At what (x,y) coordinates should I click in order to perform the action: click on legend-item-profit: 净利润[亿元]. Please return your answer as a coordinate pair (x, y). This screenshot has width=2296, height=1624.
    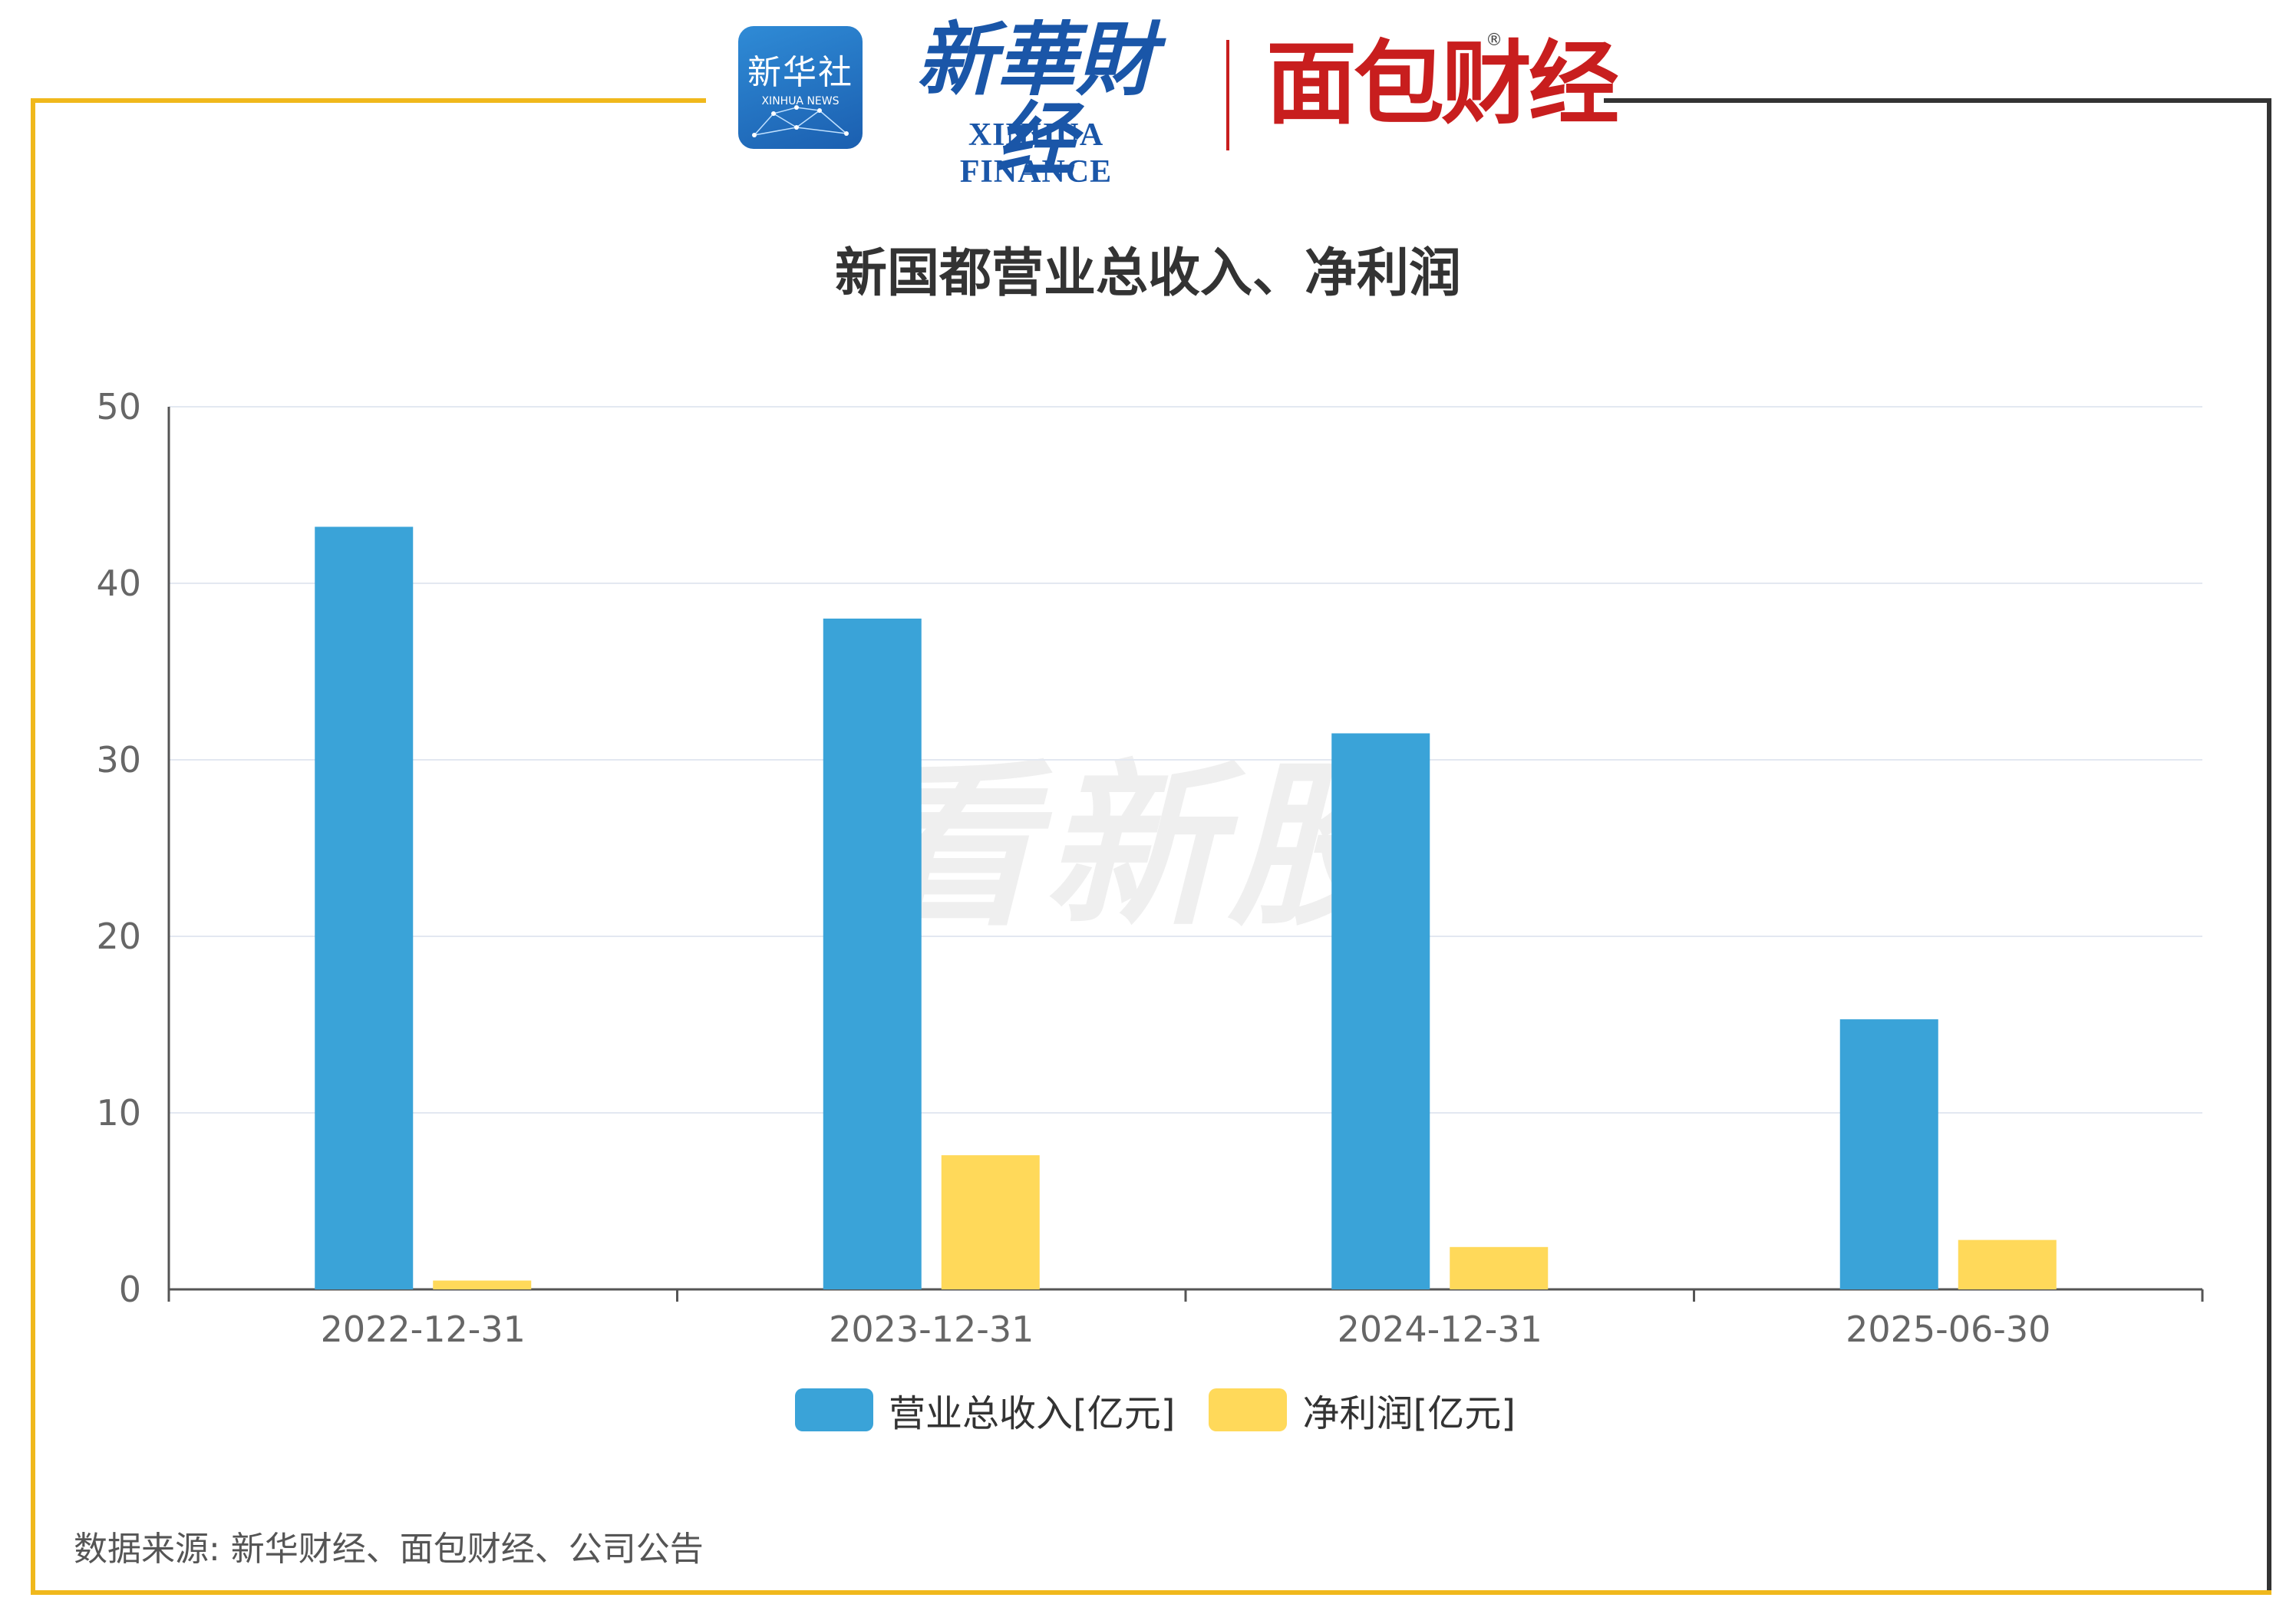
    Looking at the image, I should click on (1362, 1410).